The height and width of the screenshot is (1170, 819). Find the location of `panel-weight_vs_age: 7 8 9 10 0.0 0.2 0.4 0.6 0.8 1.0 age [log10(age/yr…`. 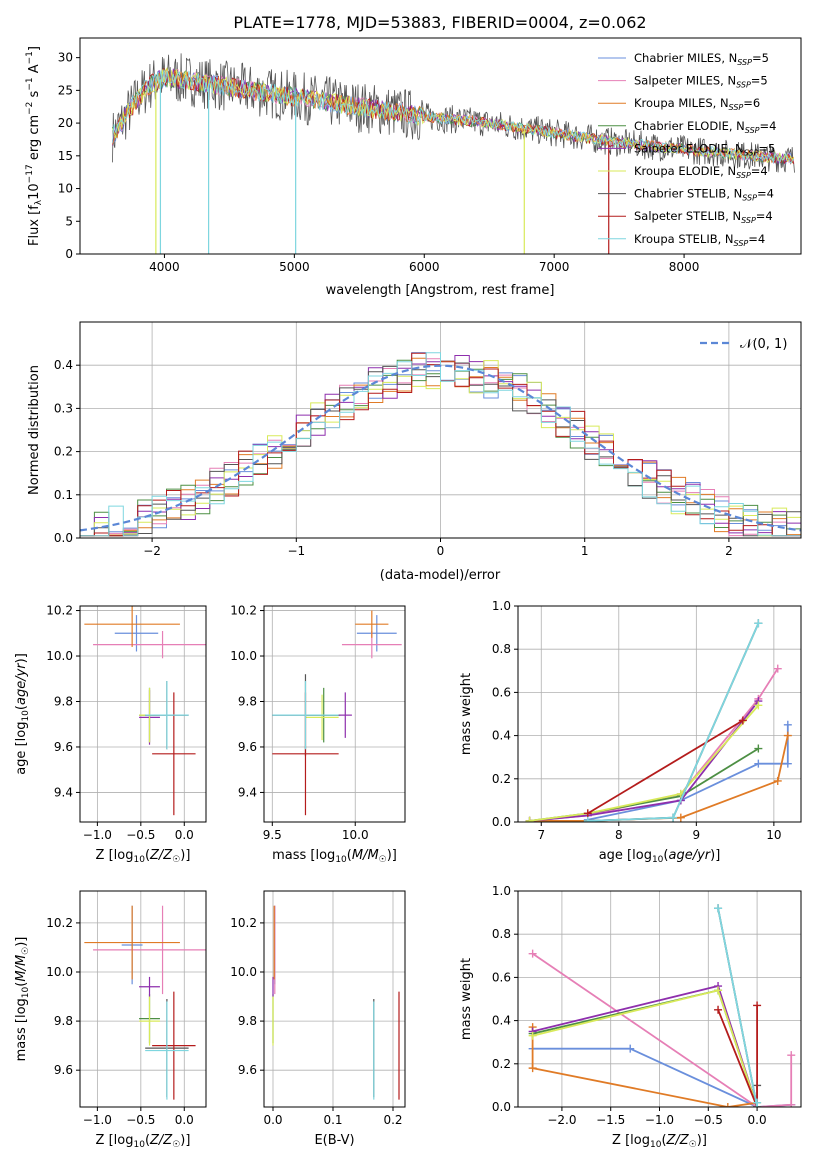

panel-weight_vs_age: 7 8 9 10 0.0 0.2 0.4 0.6 0.8 1.0 age [log10(age/yr… is located at coordinates (630, 732).